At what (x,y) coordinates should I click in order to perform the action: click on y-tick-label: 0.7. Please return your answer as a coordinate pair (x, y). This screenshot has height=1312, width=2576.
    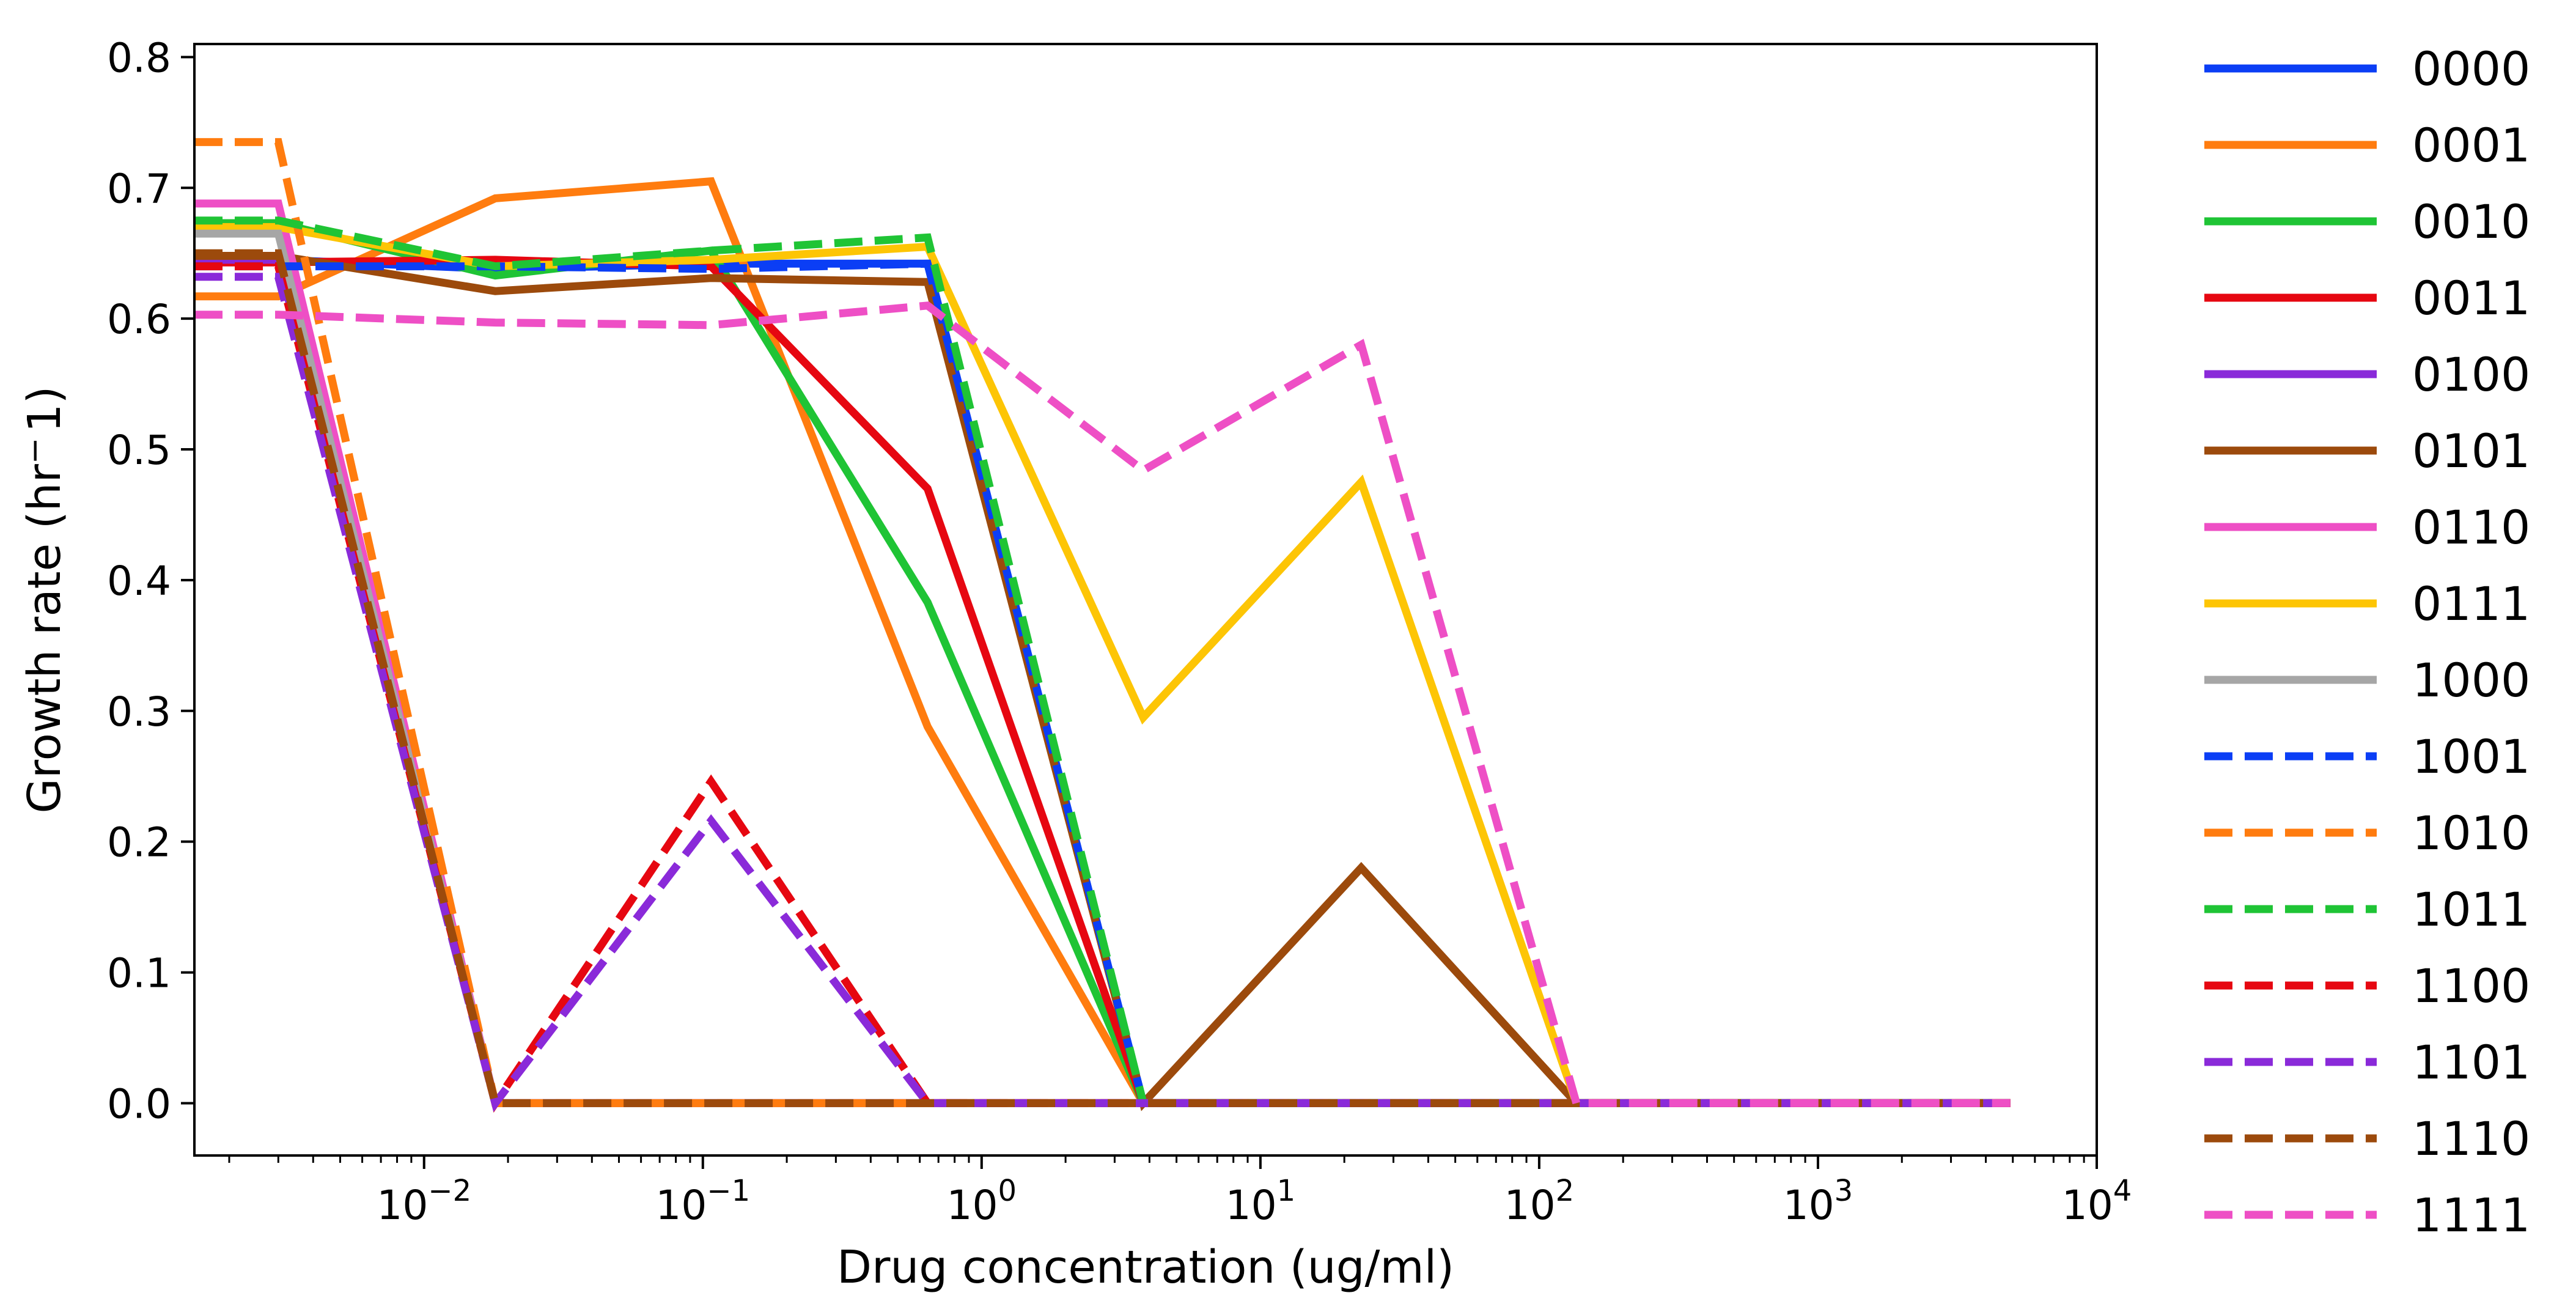
    Looking at the image, I should click on (139, 188).